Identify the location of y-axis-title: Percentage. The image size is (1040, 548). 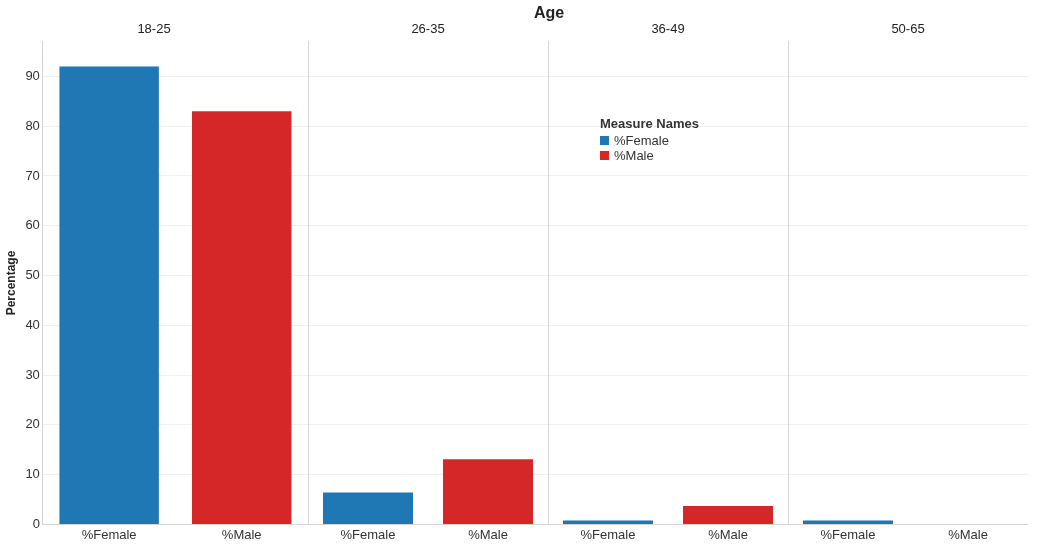
(10, 283).